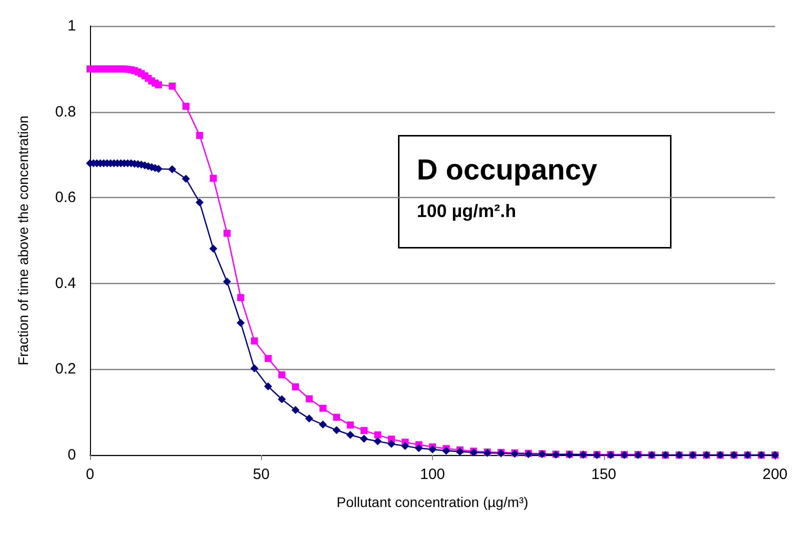 Image resolution: width=799 pixels, height=539 pixels. Describe the element at coordinates (433, 474) in the screenshot. I see `x-tick-label: 100` at that location.